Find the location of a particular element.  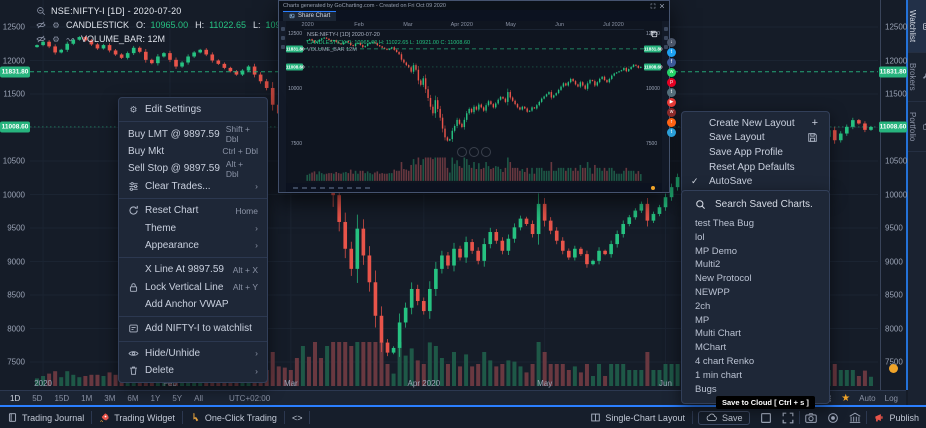

saved-charts-search-label: Search Saved Charts. is located at coordinates (764, 204).